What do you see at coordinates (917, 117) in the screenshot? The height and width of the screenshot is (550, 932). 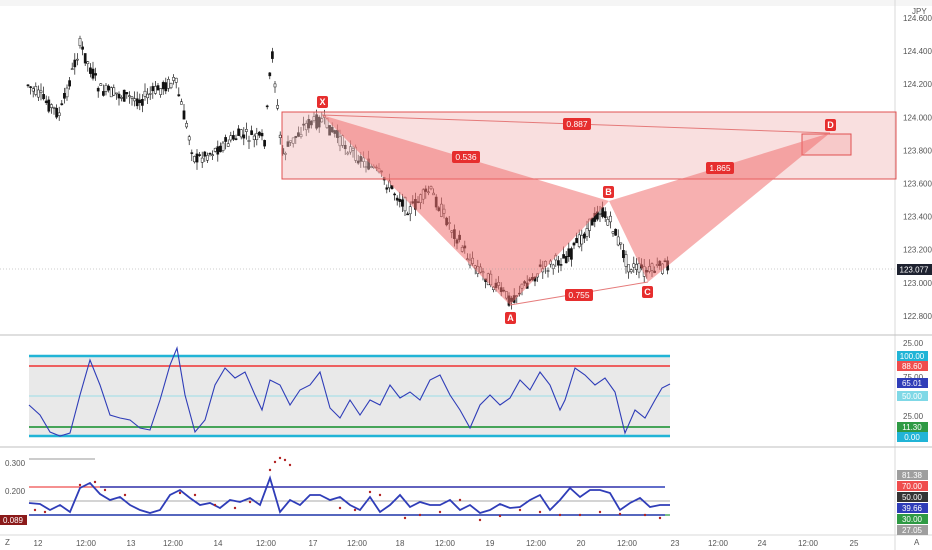 I see `price-tick: 124.000` at bounding box center [917, 117].